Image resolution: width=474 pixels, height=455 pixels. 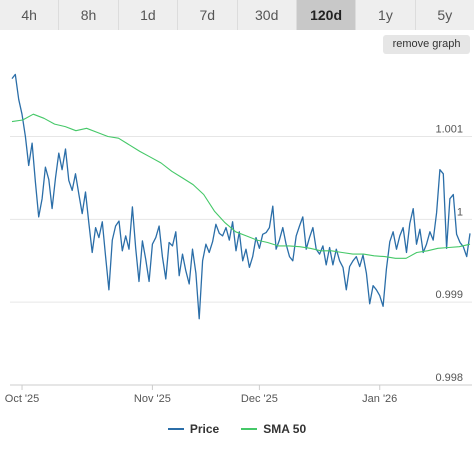 I want to click on x-tick-label: Jan '26, so click(x=379, y=399).